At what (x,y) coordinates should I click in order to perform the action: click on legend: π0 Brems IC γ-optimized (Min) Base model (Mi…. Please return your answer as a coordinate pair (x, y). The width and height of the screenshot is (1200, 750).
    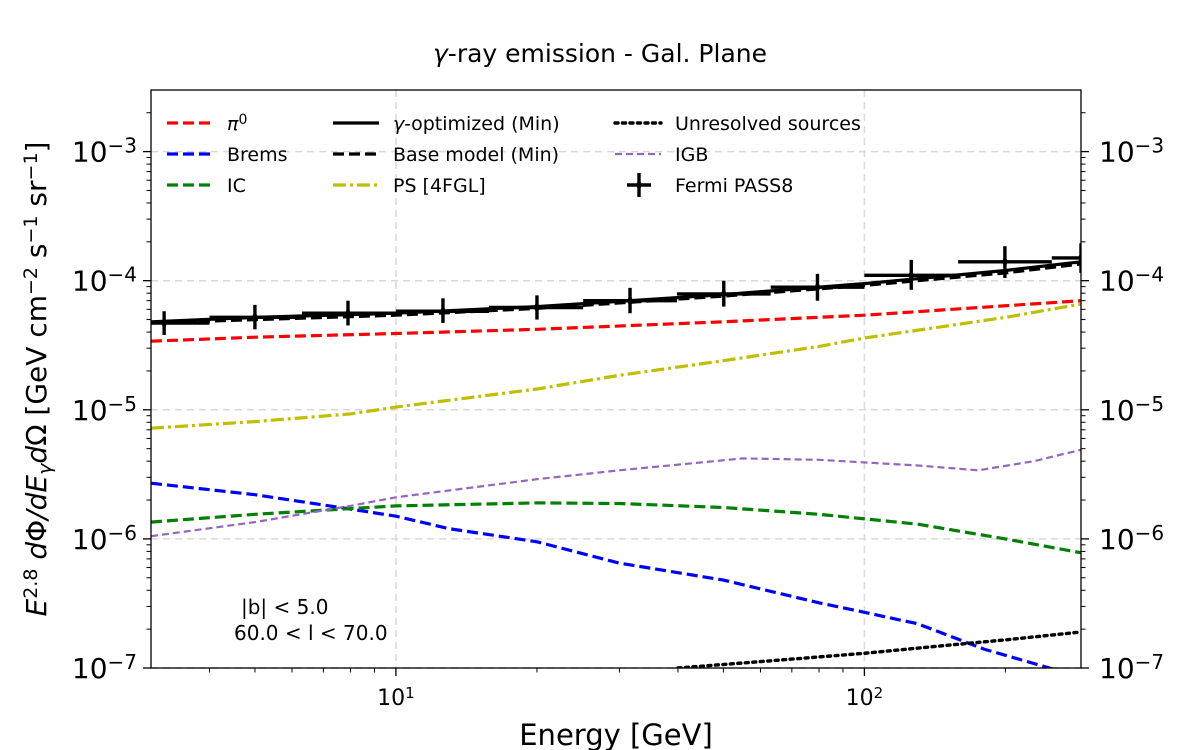
    Looking at the image, I should click on (514, 154).